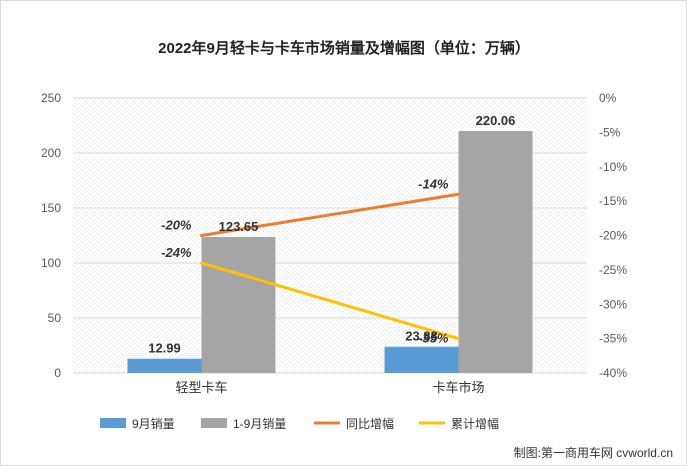  Describe the element at coordinates (433, 338) in the screenshot. I see `line-value-label: -35%` at that location.